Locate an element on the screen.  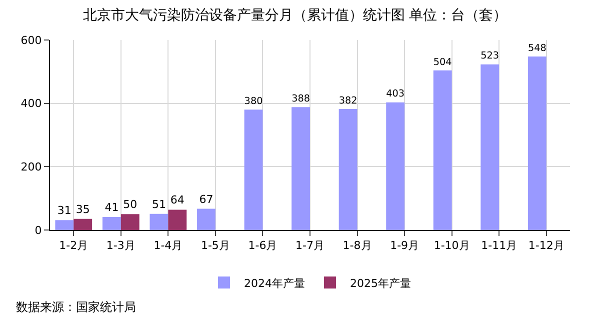
data-label: 64 is located at coordinates (177, 200).